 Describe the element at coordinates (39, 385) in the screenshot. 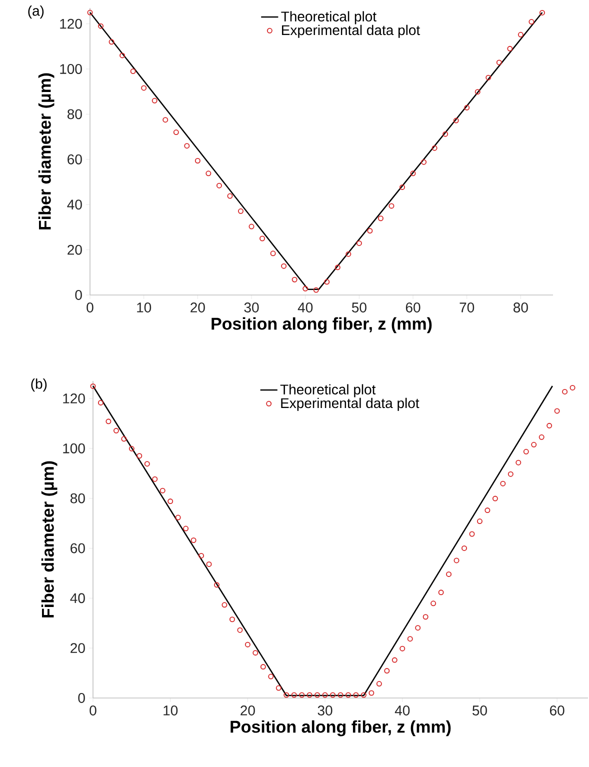

I see `text: (b)` at that location.